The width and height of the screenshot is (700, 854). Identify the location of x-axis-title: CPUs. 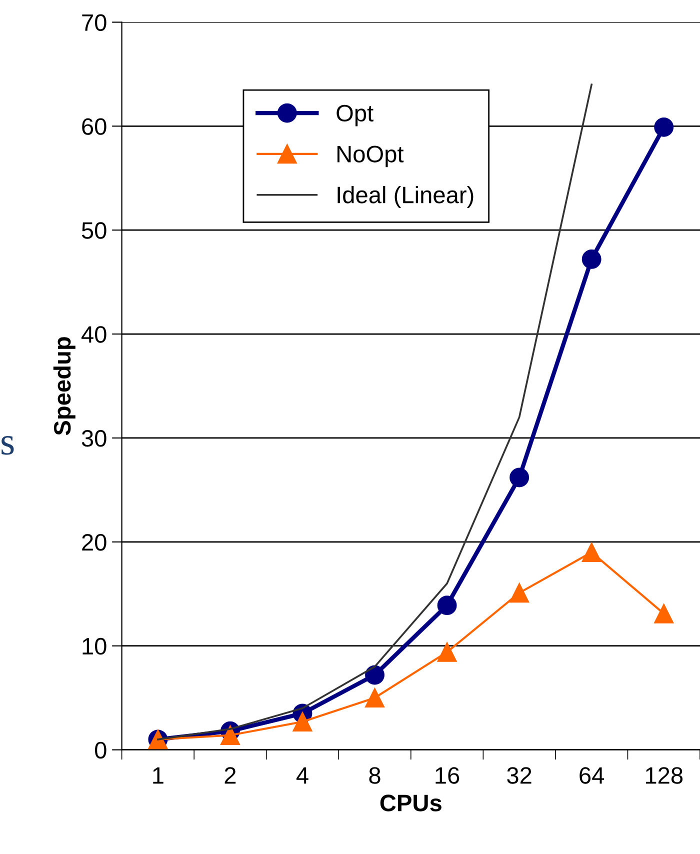
(411, 803).